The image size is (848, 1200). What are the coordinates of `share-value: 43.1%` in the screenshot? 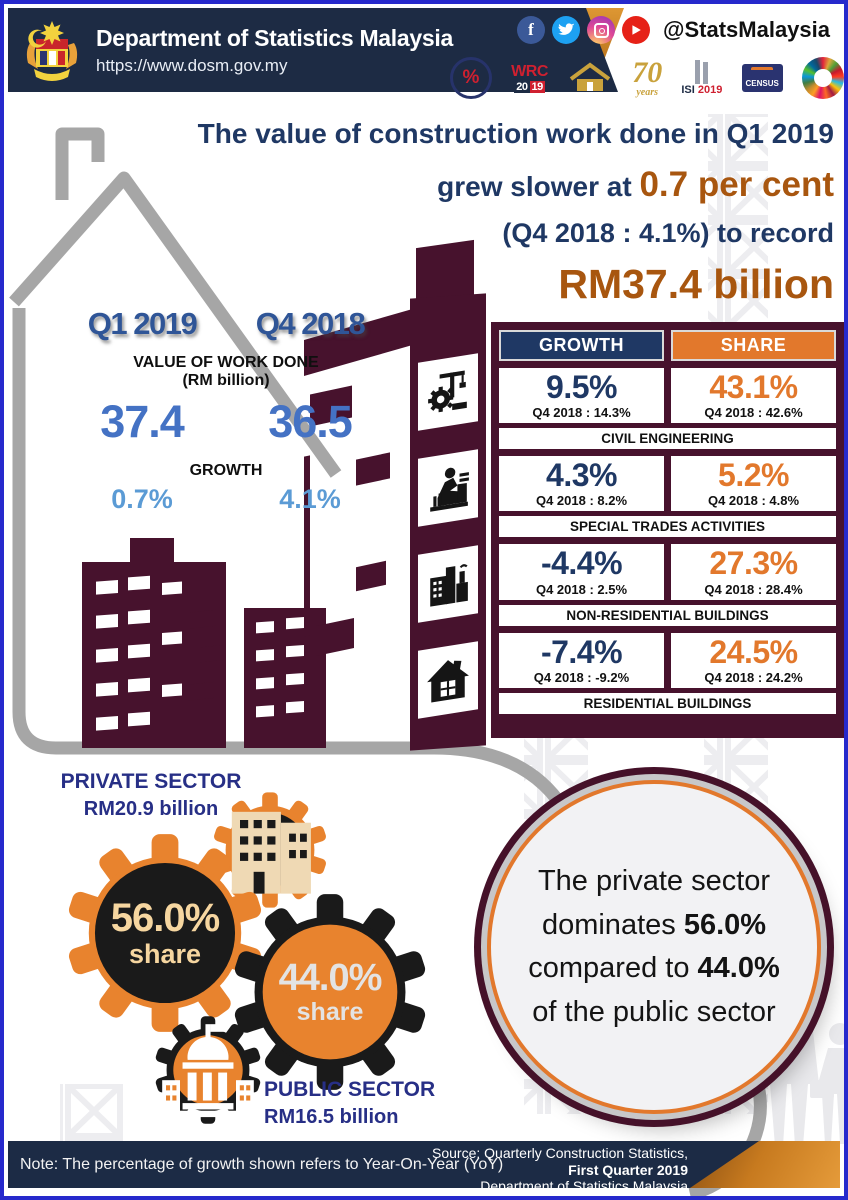 It's located at (753, 387).